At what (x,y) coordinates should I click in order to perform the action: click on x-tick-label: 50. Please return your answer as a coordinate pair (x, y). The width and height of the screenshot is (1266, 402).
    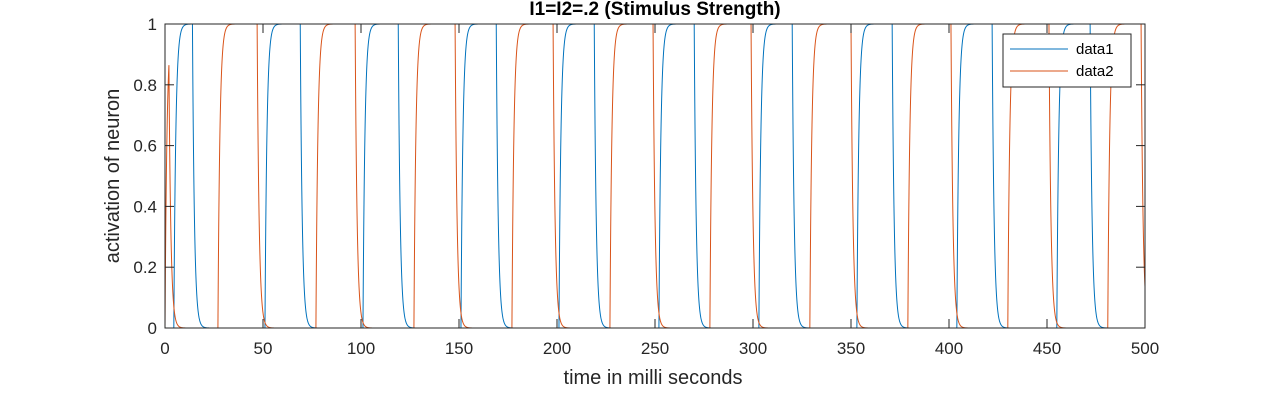
    Looking at the image, I should click on (263, 348).